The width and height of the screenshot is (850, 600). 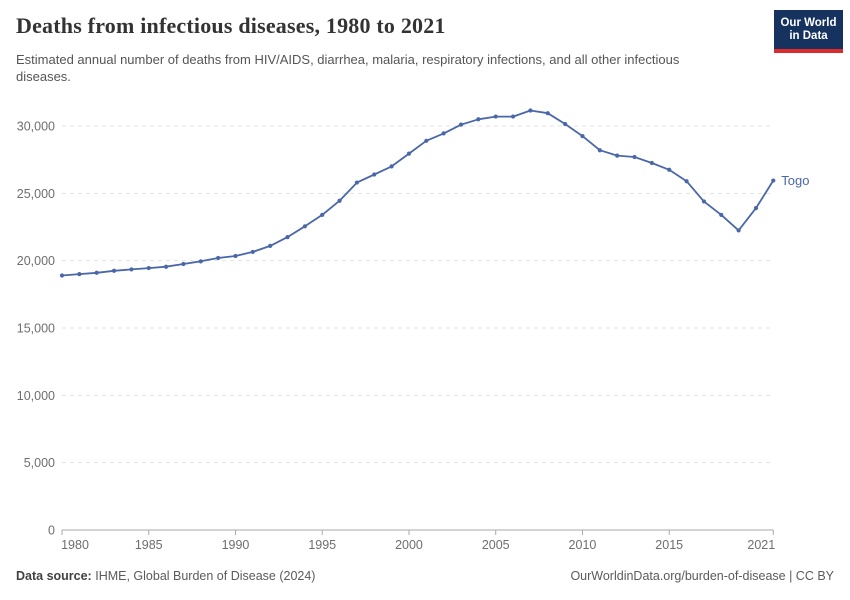 What do you see at coordinates (54, 576) in the screenshot?
I see `data-source-label: Data source:` at bounding box center [54, 576].